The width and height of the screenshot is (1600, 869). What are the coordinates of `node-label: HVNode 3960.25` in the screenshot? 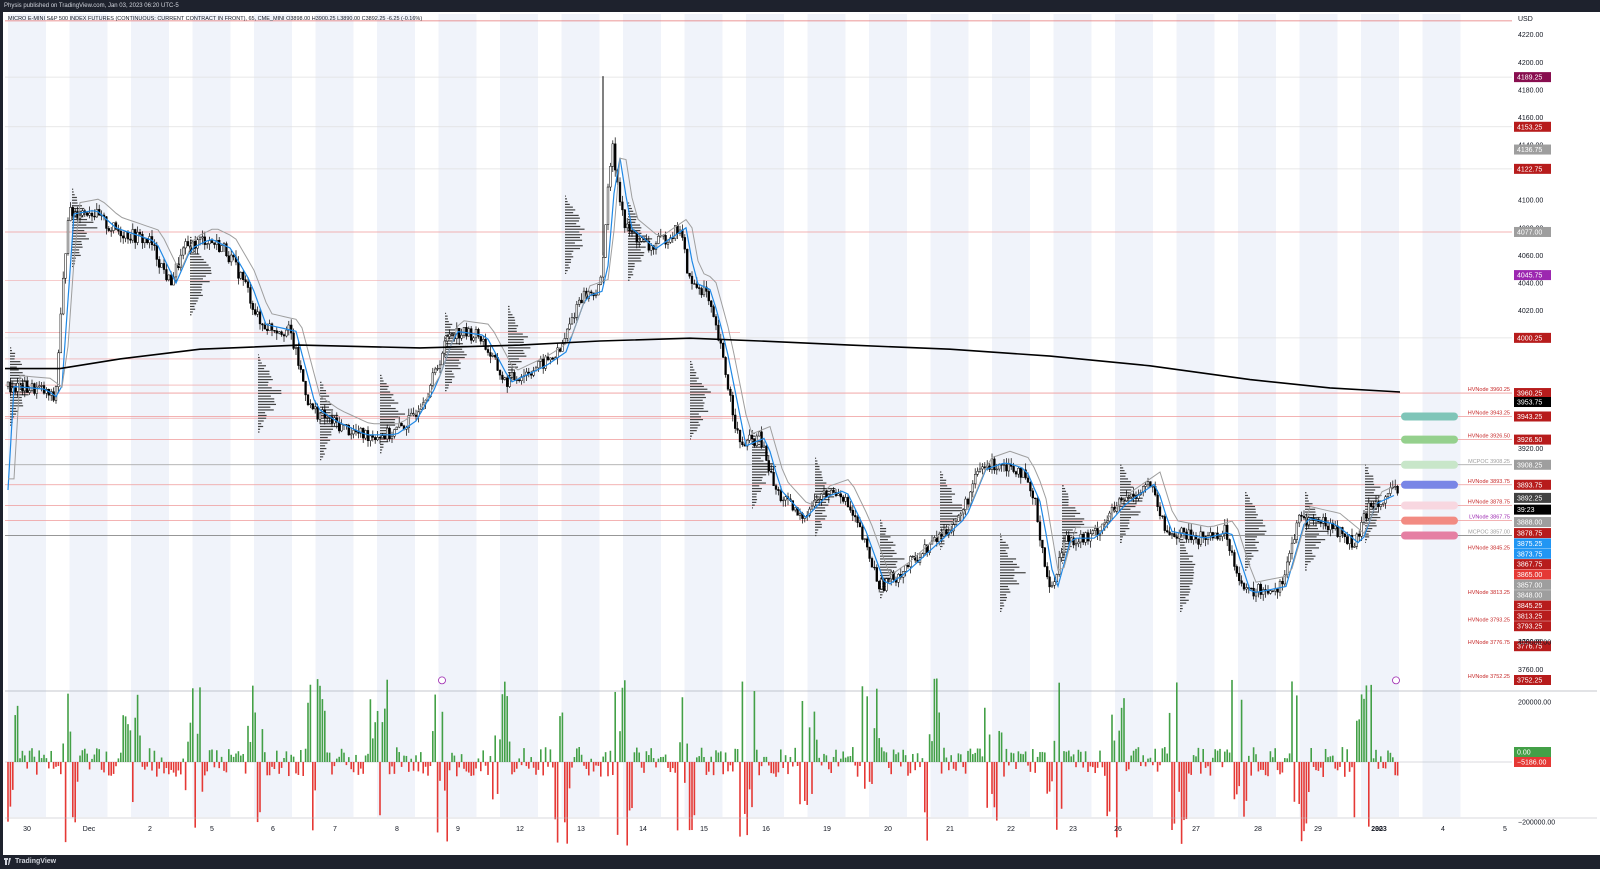 It's located at (1489, 390).